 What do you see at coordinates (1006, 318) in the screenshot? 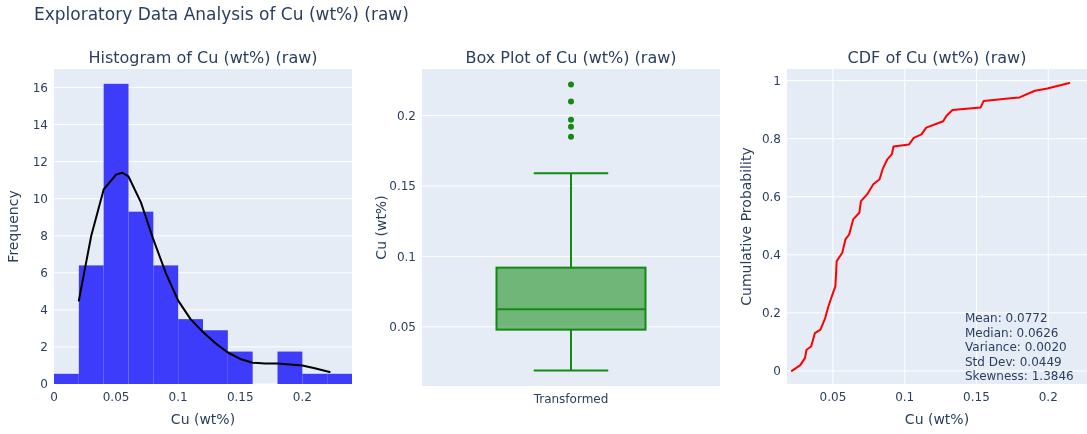
I see `annotation: Mean: 0.0772` at bounding box center [1006, 318].